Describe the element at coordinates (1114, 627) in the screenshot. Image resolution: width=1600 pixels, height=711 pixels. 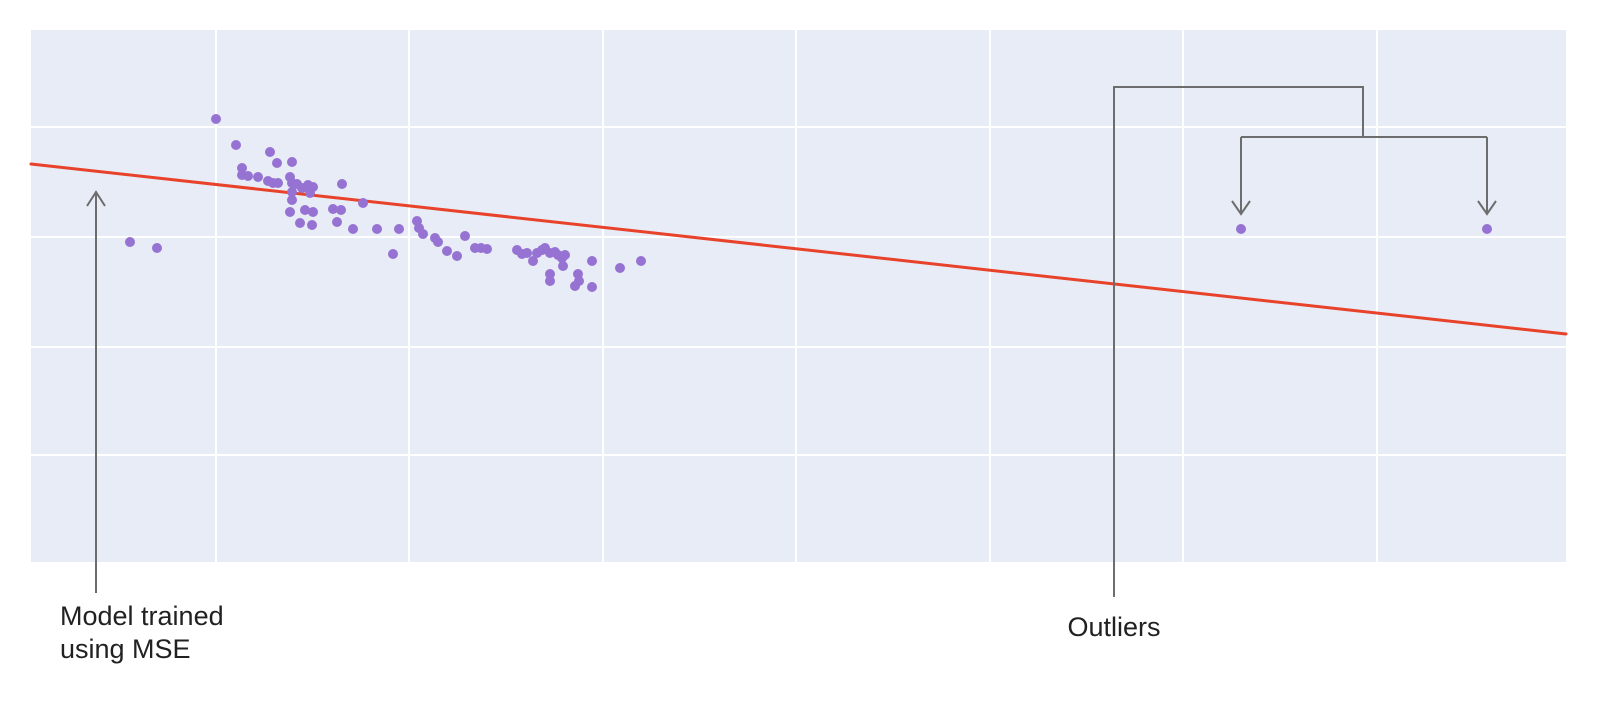
I see `outliers-annotation-label: Outliers` at that location.